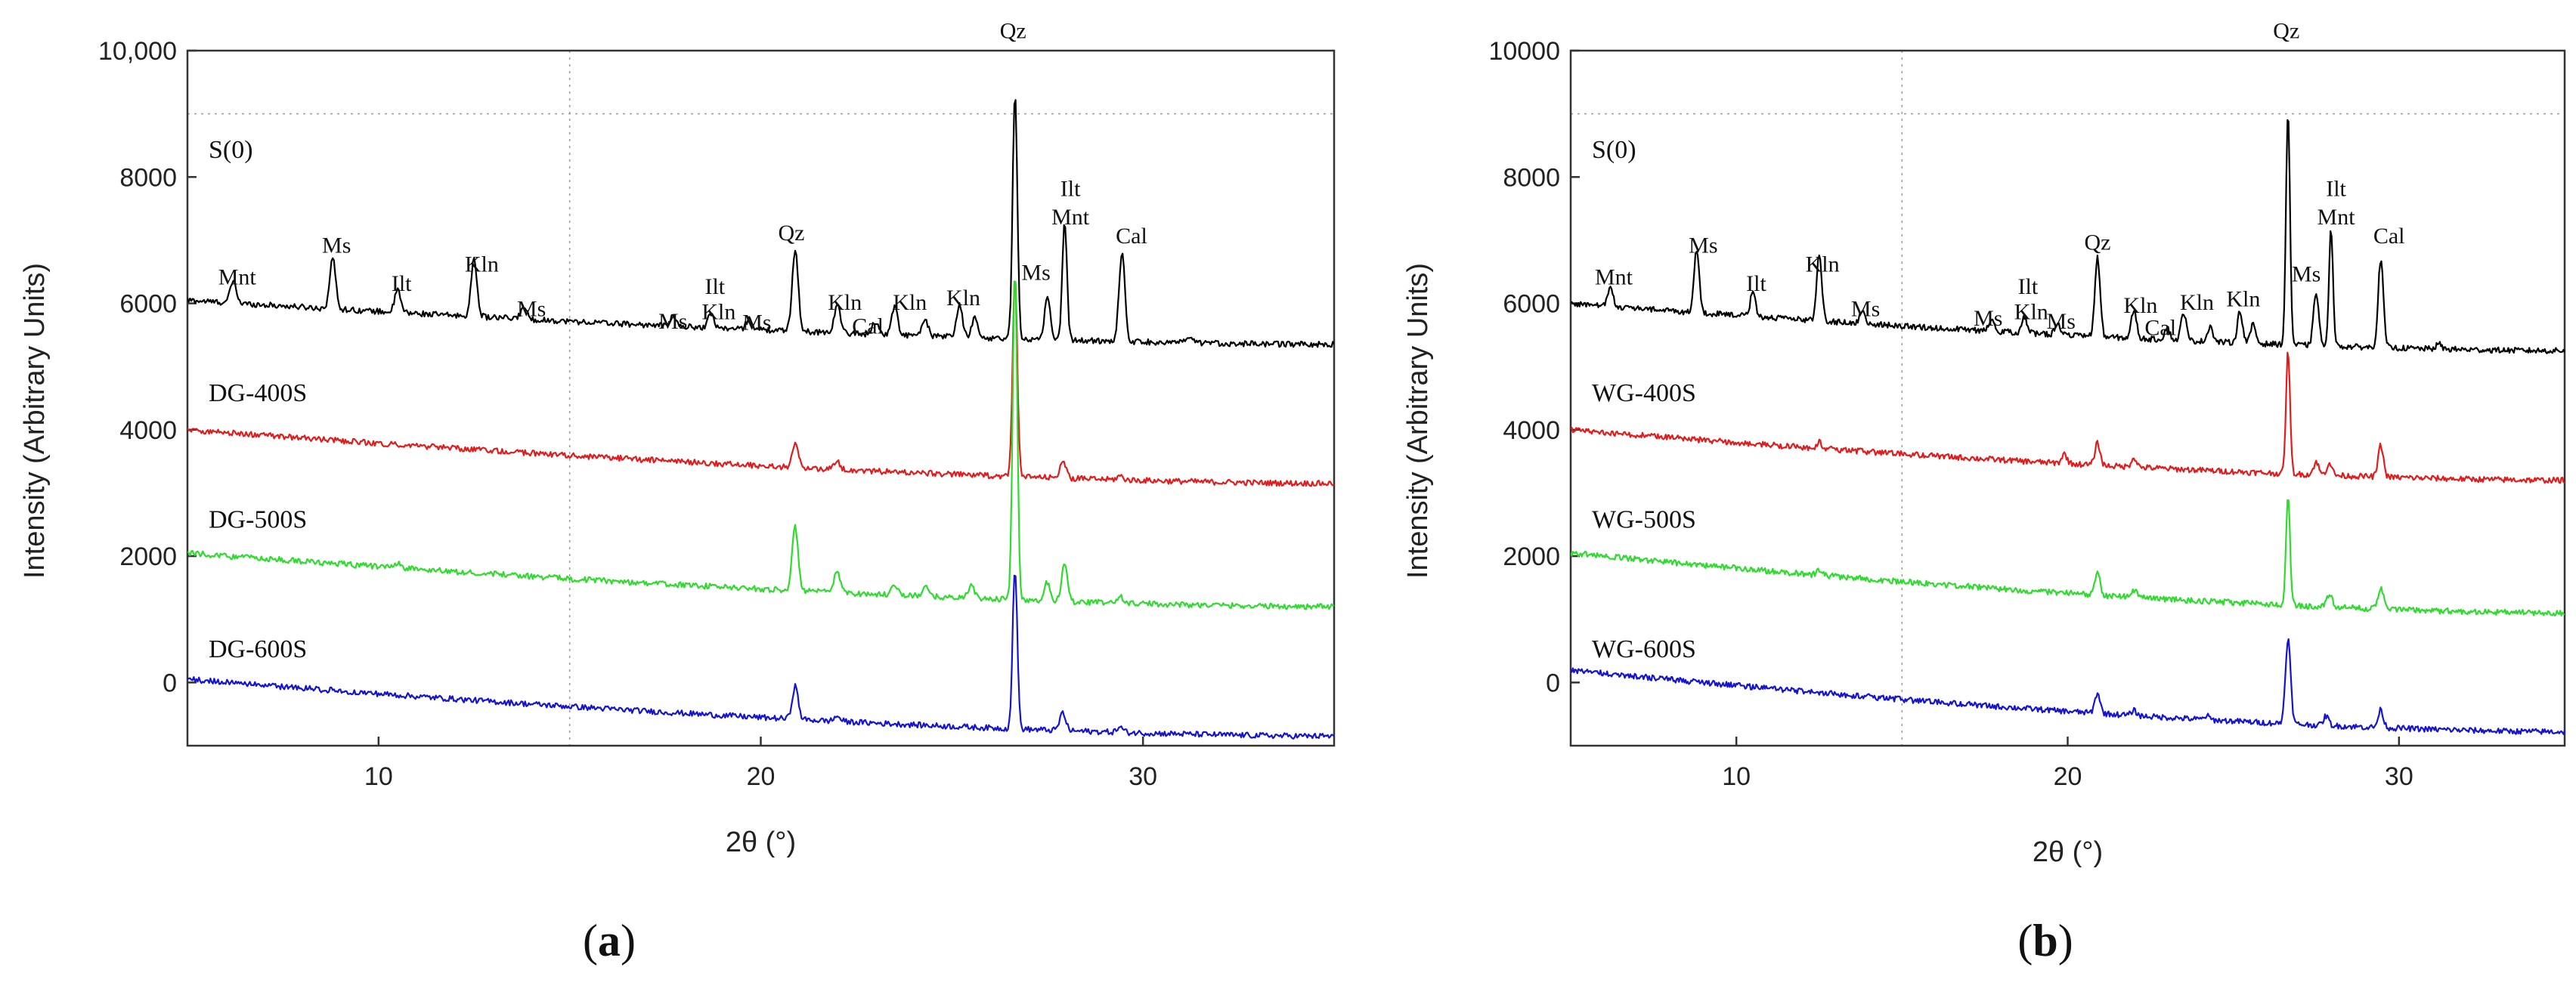 This screenshot has width=2576, height=995. What do you see at coordinates (1644, 393) in the screenshot?
I see `series-label: WG-400S` at bounding box center [1644, 393].